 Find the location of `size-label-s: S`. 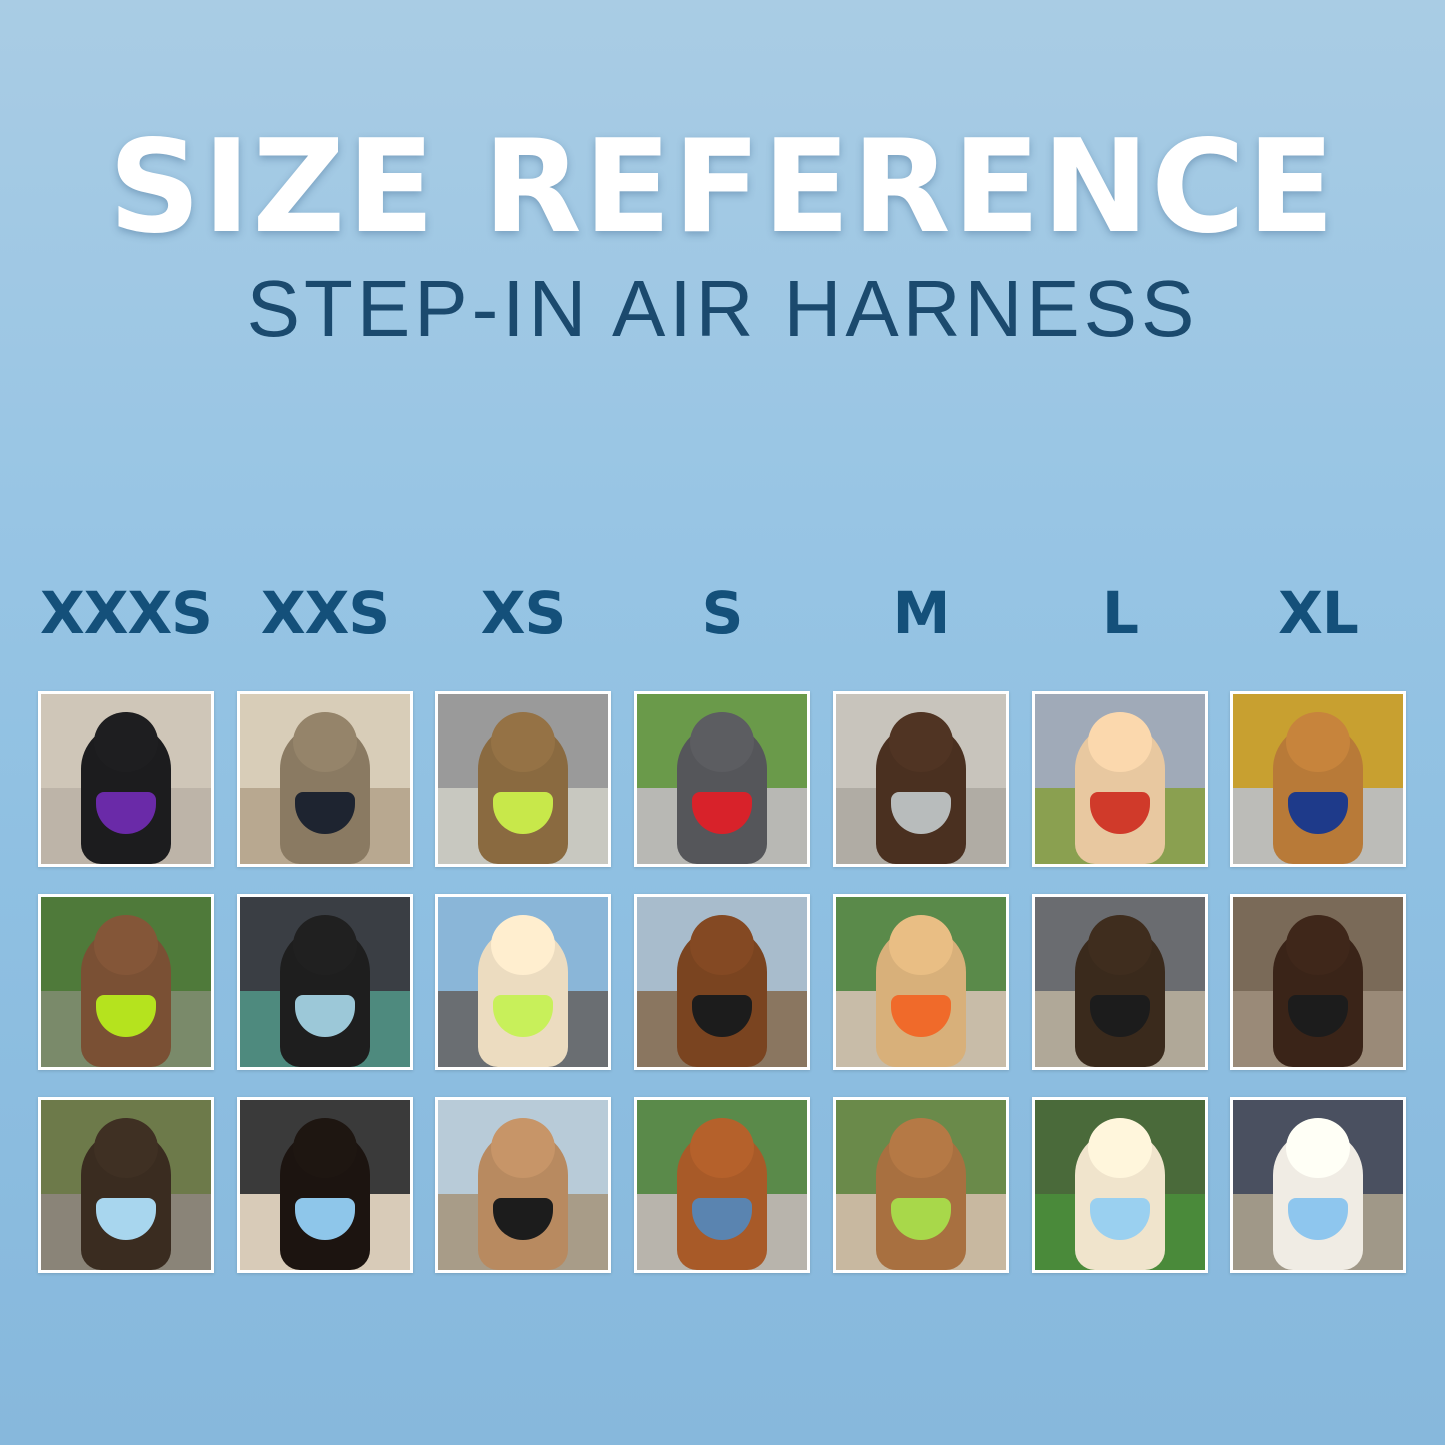

size-label-s: S is located at coordinates (722, 613).